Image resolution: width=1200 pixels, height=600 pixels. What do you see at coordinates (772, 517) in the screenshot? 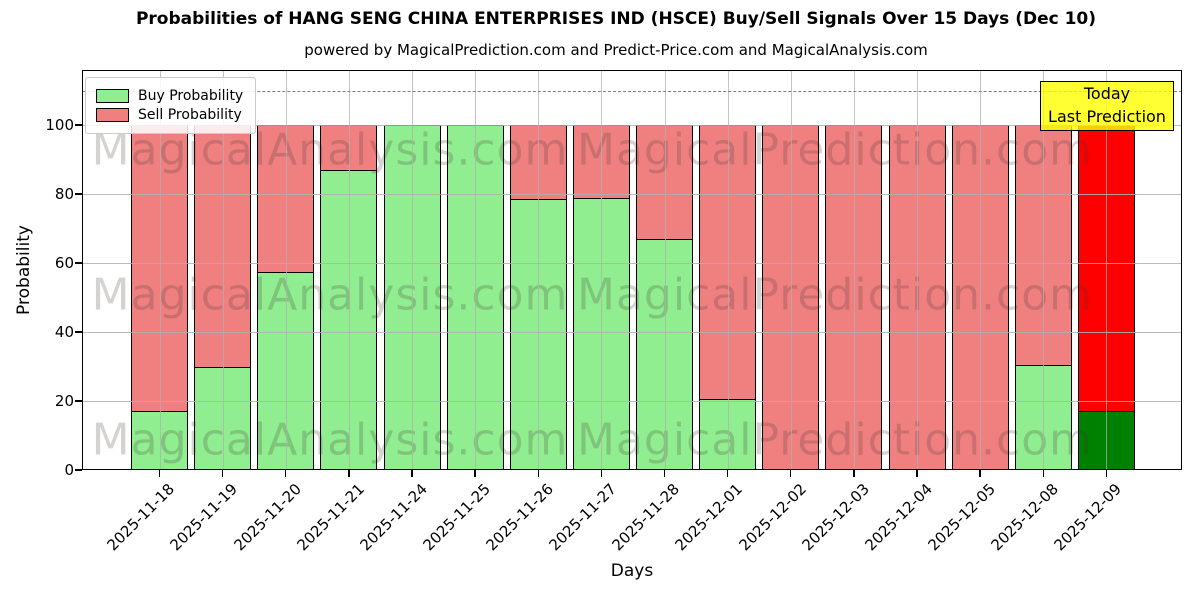
I see `x-tick-label: 2025-12-02` at bounding box center [772, 517].